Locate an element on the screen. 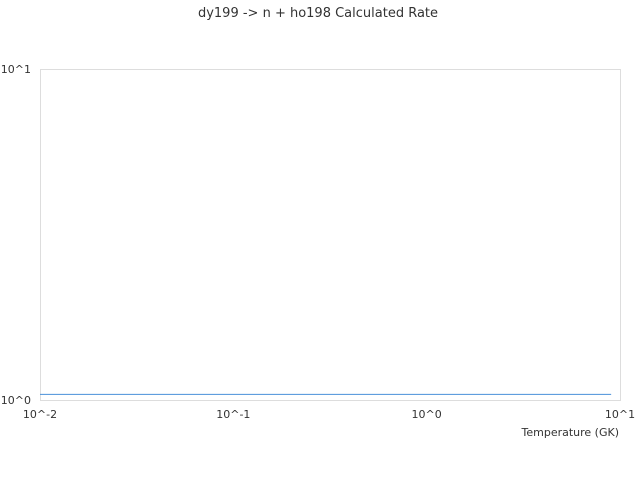 This screenshot has width=640, height=480. x-tick-label: 10^-2 is located at coordinates (40, 414).